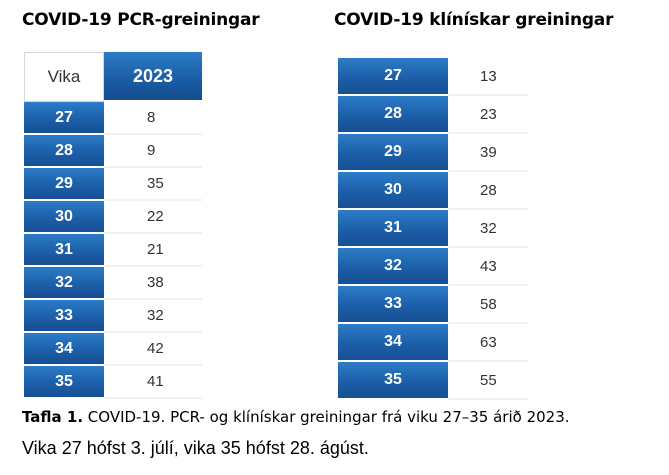  What do you see at coordinates (153, 217) in the screenshot?
I see `value-cell: 22` at bounding box center [153, 217].